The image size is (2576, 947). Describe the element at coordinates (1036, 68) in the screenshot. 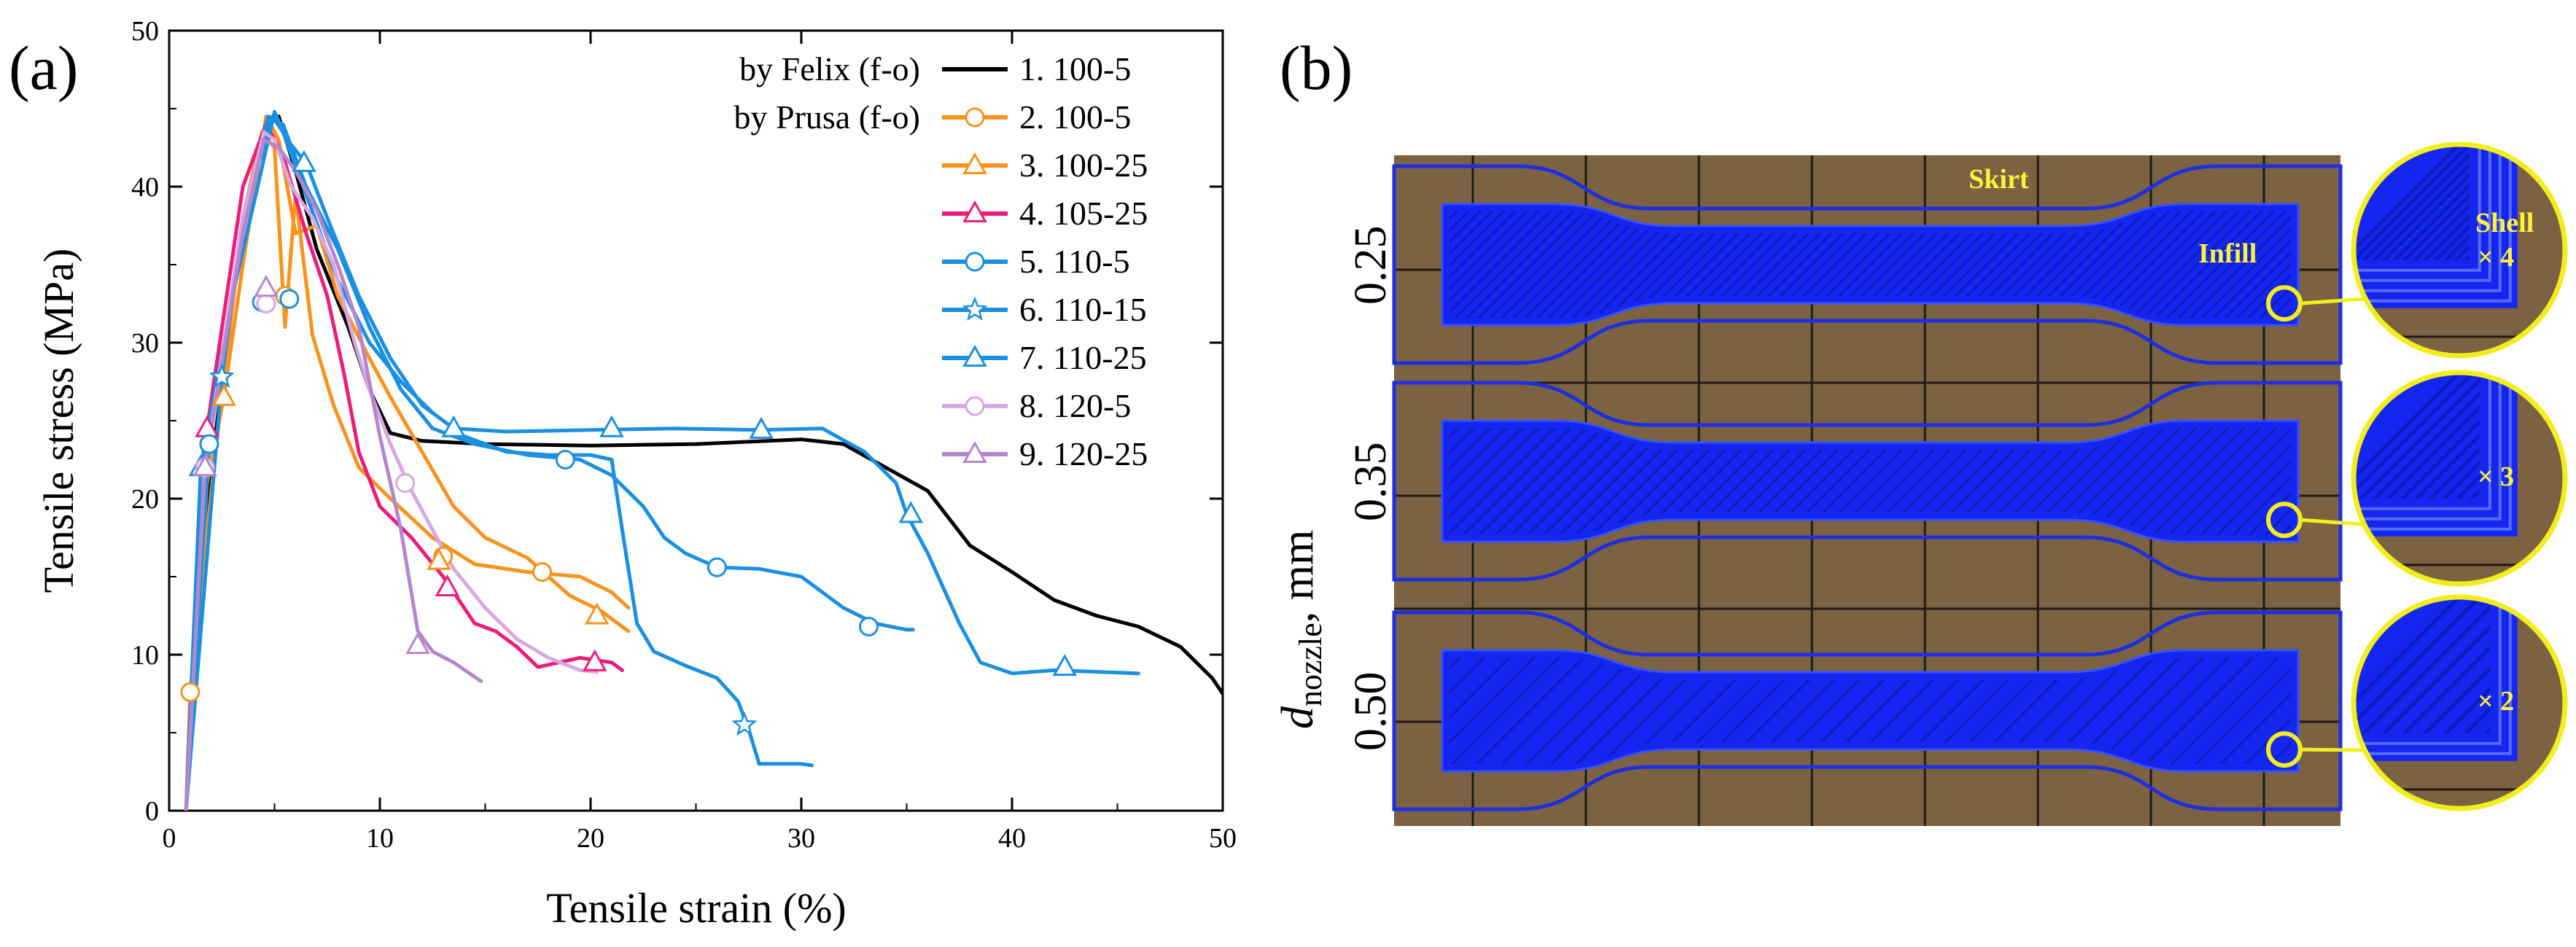

I see `legend-entry-1: 1. 100-5` at that location.